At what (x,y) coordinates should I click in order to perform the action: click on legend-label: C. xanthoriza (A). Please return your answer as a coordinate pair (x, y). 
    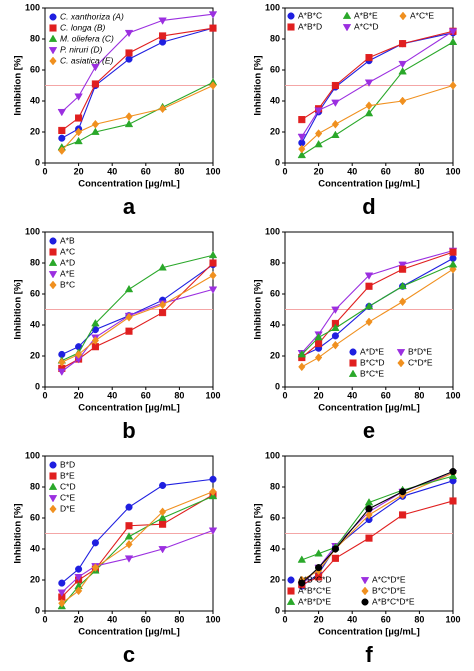
    Looking at the image, I should click on (92, 16).